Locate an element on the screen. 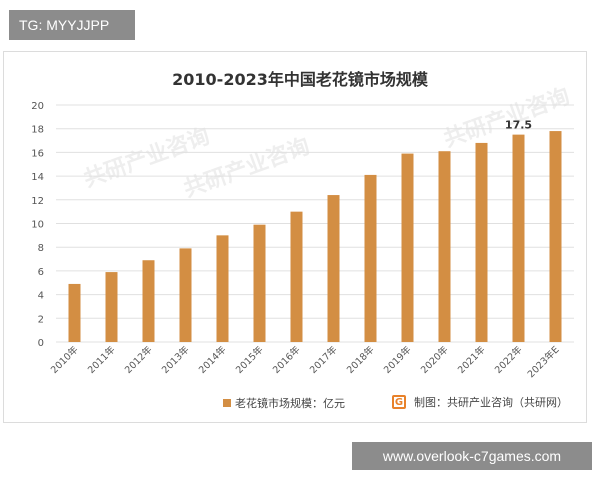  y-tick-label: 6 is located at coordinates (41, 272).